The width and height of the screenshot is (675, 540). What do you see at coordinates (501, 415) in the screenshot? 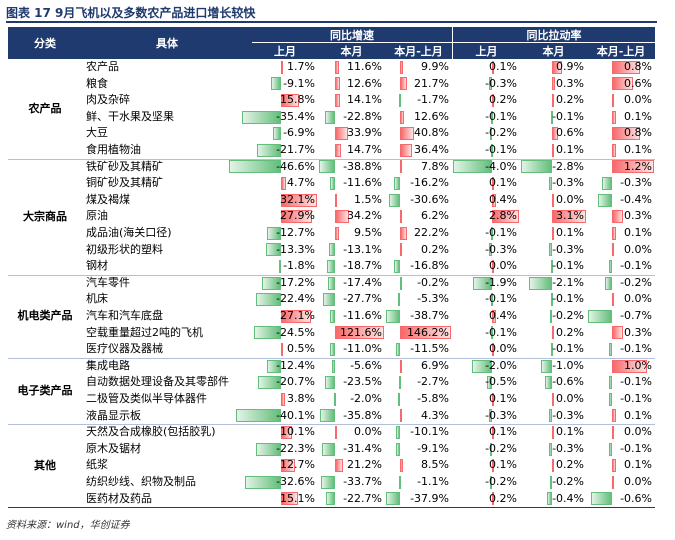
I see `value-cell: -0.3%` at bounding box center [501, 415].